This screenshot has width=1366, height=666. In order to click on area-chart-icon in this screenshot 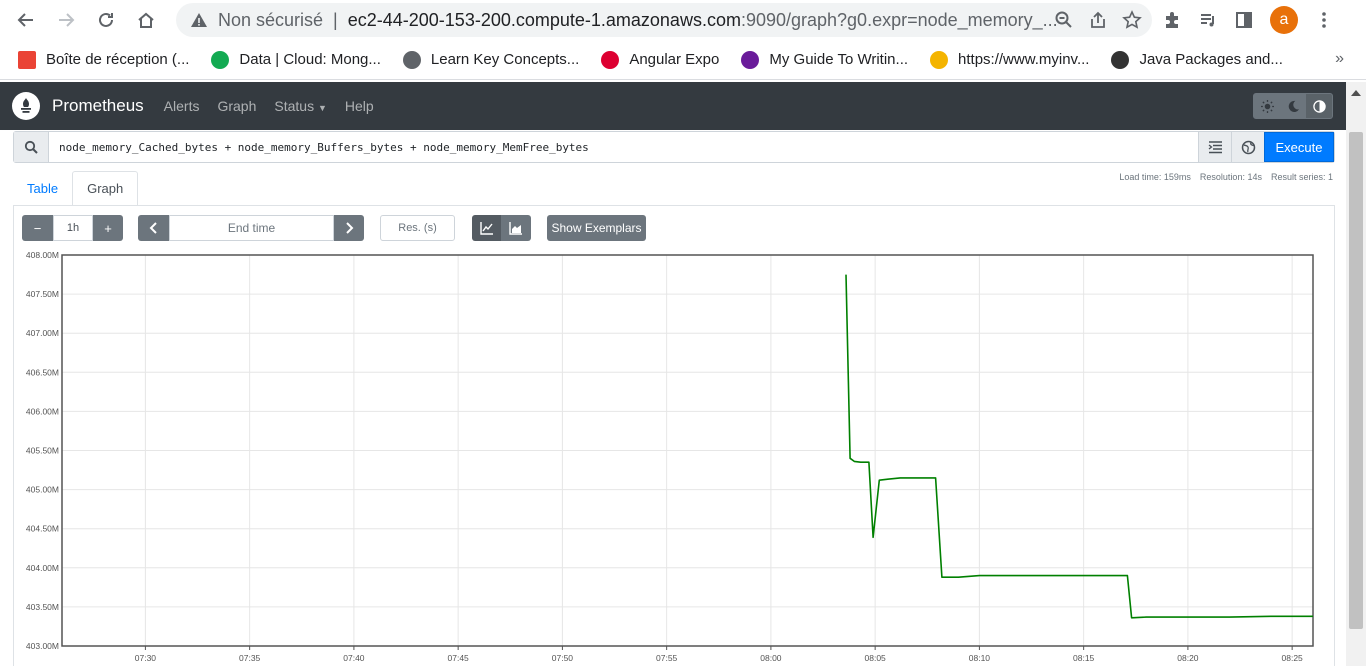, I will do `click(515, 228)`.